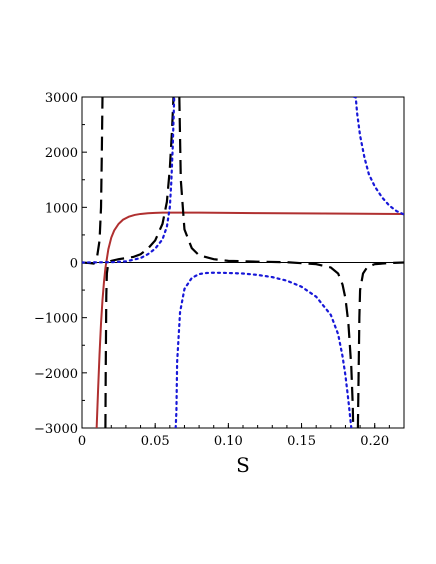 Image resolution: width=436 pixels, height=564 pixels. I want to click on y-tick-label: −2000, so click(56, 374).